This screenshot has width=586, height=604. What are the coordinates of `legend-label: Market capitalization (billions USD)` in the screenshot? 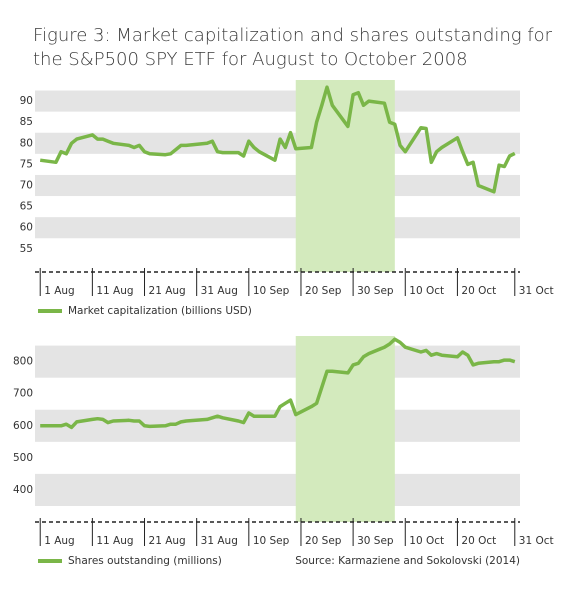 It's located at (160, 311).